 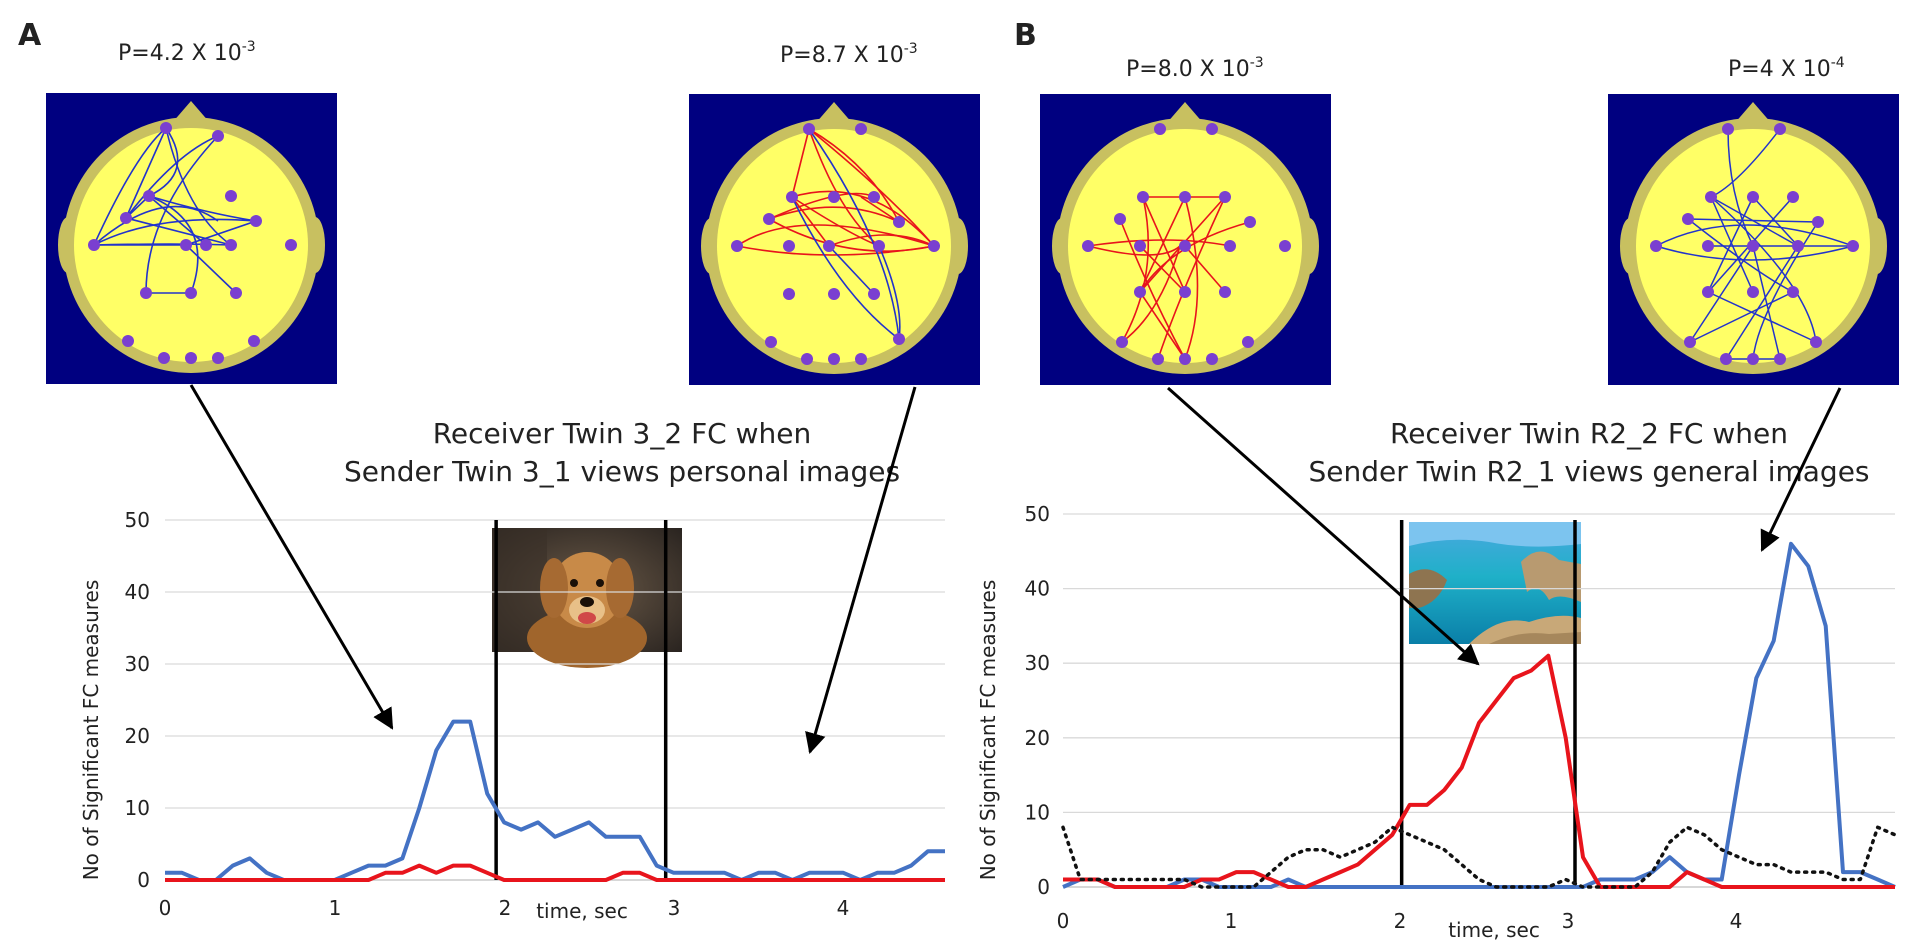 What do you see at coordinates (291, 557) in the screenshot?
I see `panel-a-arrow-left` at bounding box center [291, 557].